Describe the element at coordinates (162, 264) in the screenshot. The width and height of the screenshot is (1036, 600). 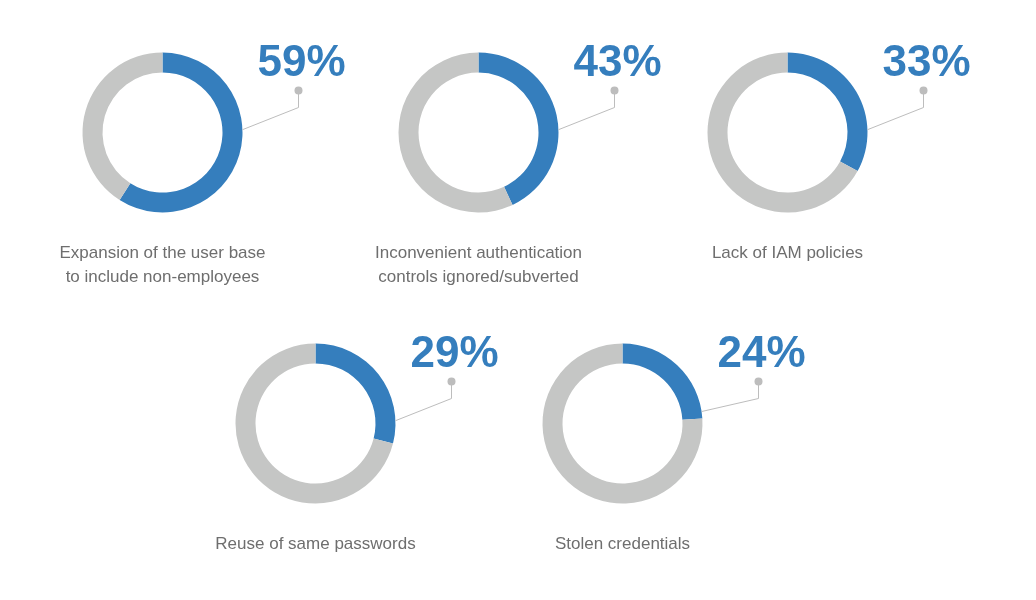
I see `text: Expansion of the user base to include non-employees` at that location.